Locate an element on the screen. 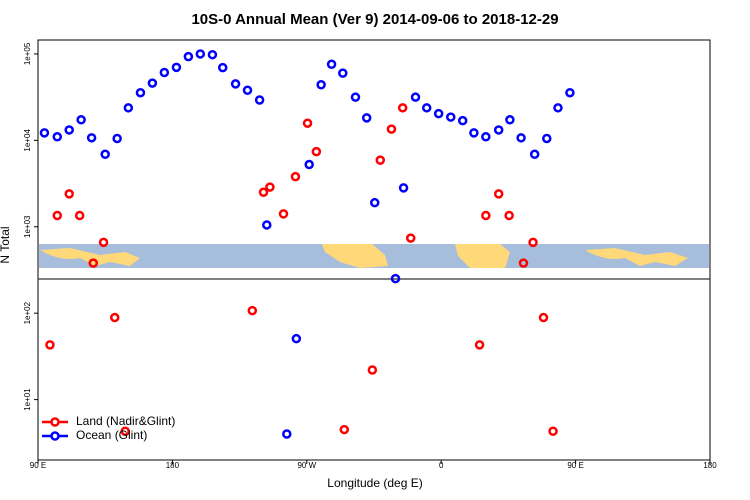 This screenshot has width=750, height=500. x-tick-label: 0 is located at coordinates (441, 465).